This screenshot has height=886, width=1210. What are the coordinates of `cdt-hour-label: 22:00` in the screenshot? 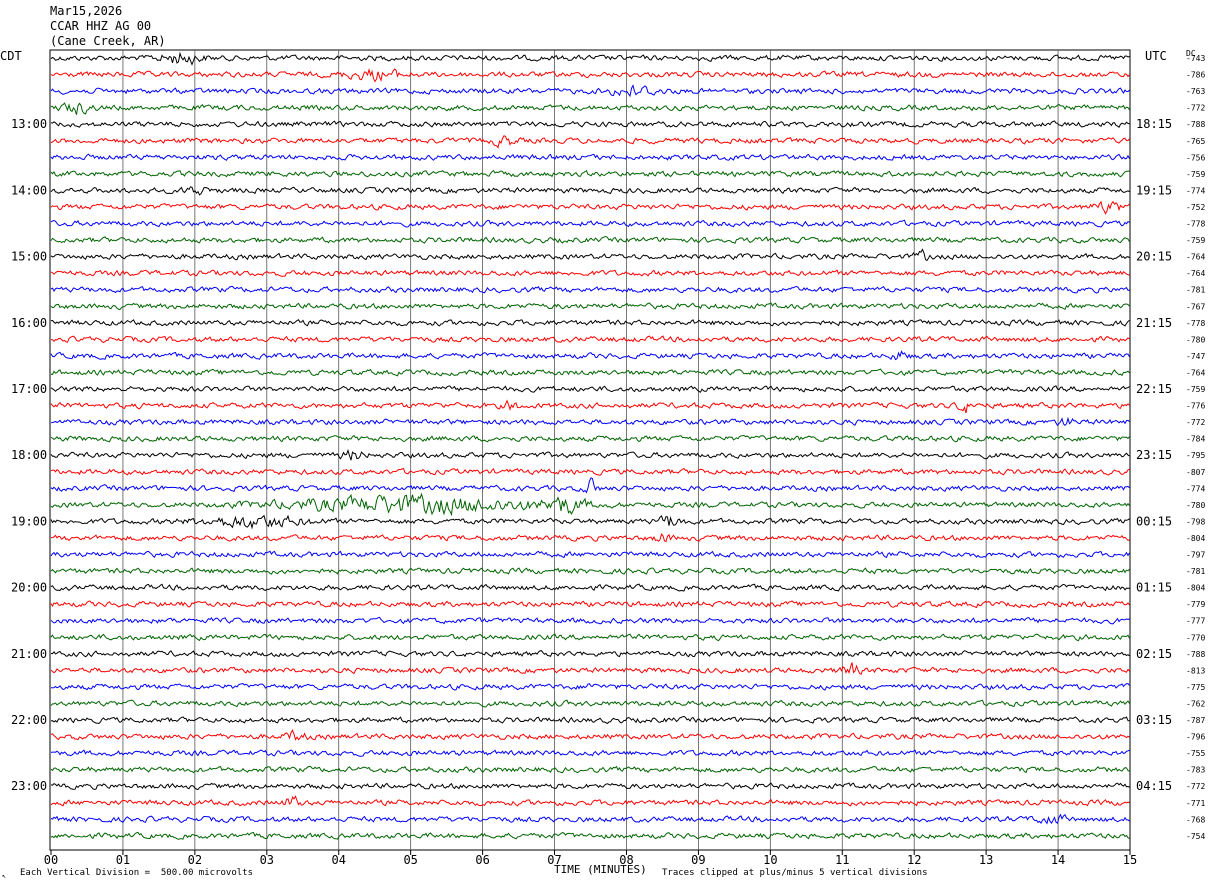 It's located at (29, 720).